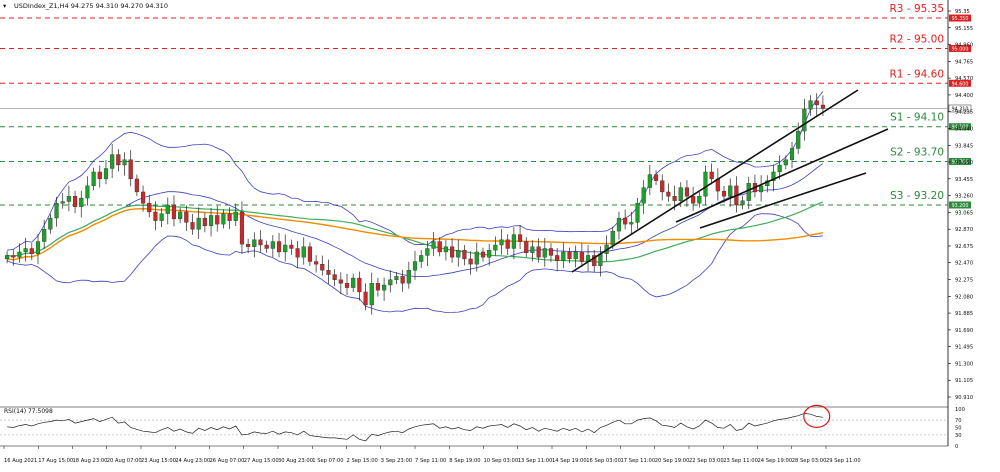  I want to click on trendline, so click(782, 175).